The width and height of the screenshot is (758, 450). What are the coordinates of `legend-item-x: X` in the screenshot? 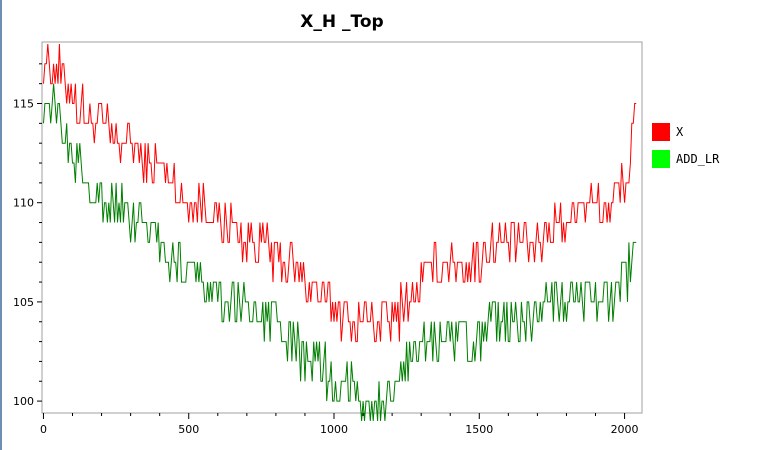 It's located at (685, 132).